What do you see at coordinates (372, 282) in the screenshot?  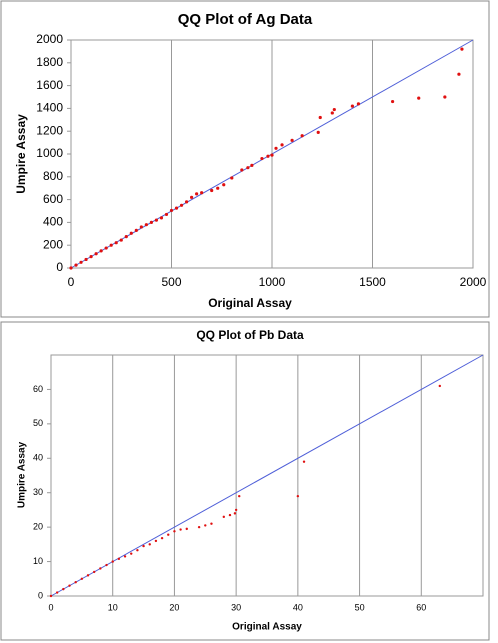 I see `x-tick-label: 1500` at bounding box center [372, 282].